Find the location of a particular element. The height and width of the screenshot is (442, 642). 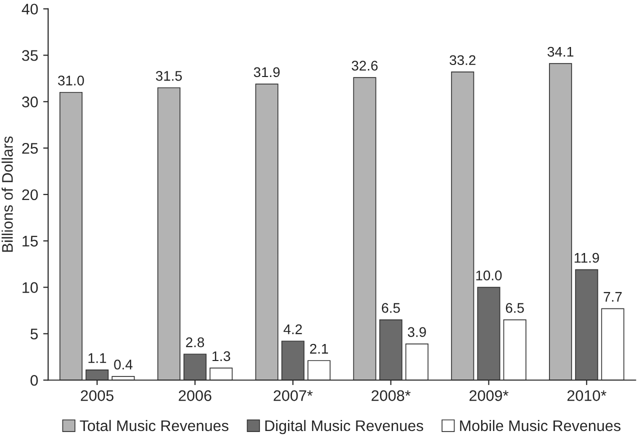

y-tick-label: 10 is located at coordinates (30, 287).